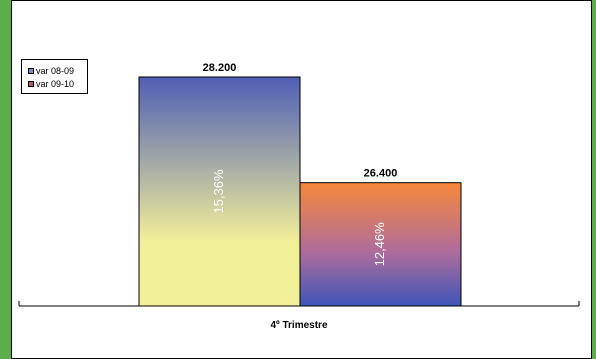 Image resolution: width=596 pixels, height=359 pixels. What do you see at coordinates (381, 174) in the screenshot?
I see `value-label-series-2: 26.400` at bounding box center [381, 174].